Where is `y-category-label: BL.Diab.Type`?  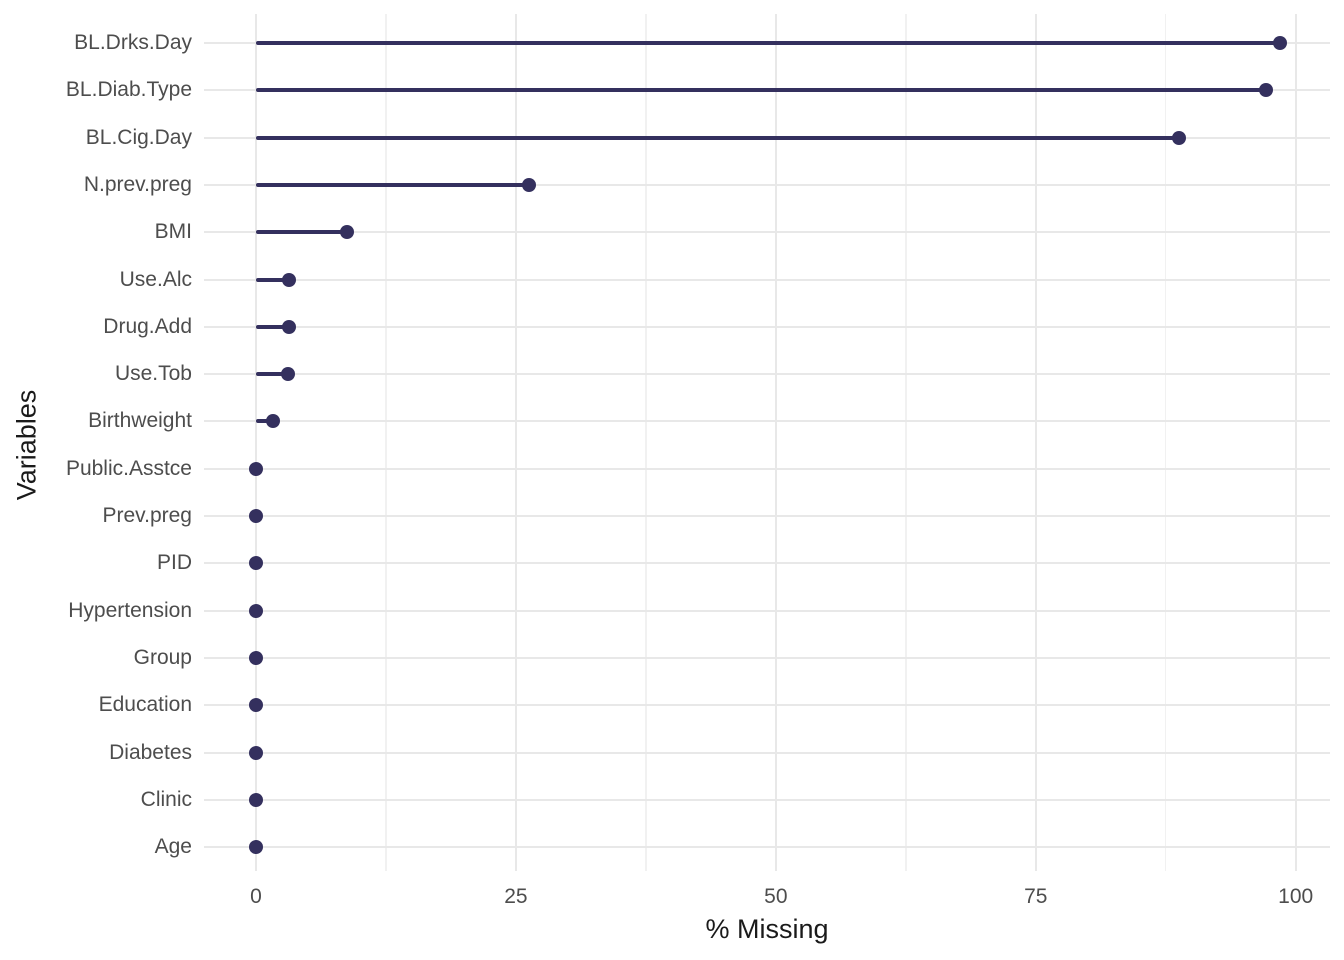 y-category-label: BL.Diab.Type is located at coordinates (128, 90).